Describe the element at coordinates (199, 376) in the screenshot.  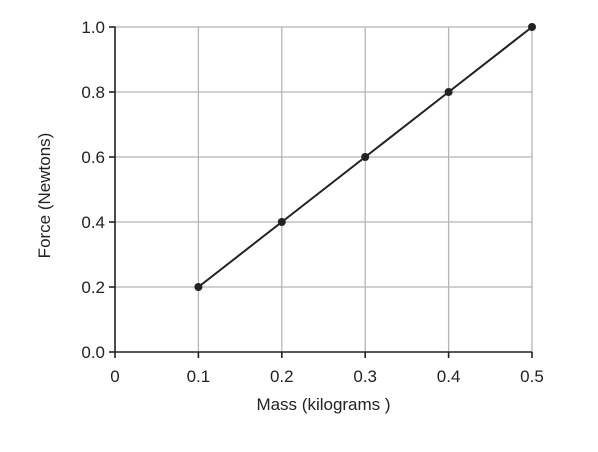
I see `x-tick-label: 0.1` at that location.